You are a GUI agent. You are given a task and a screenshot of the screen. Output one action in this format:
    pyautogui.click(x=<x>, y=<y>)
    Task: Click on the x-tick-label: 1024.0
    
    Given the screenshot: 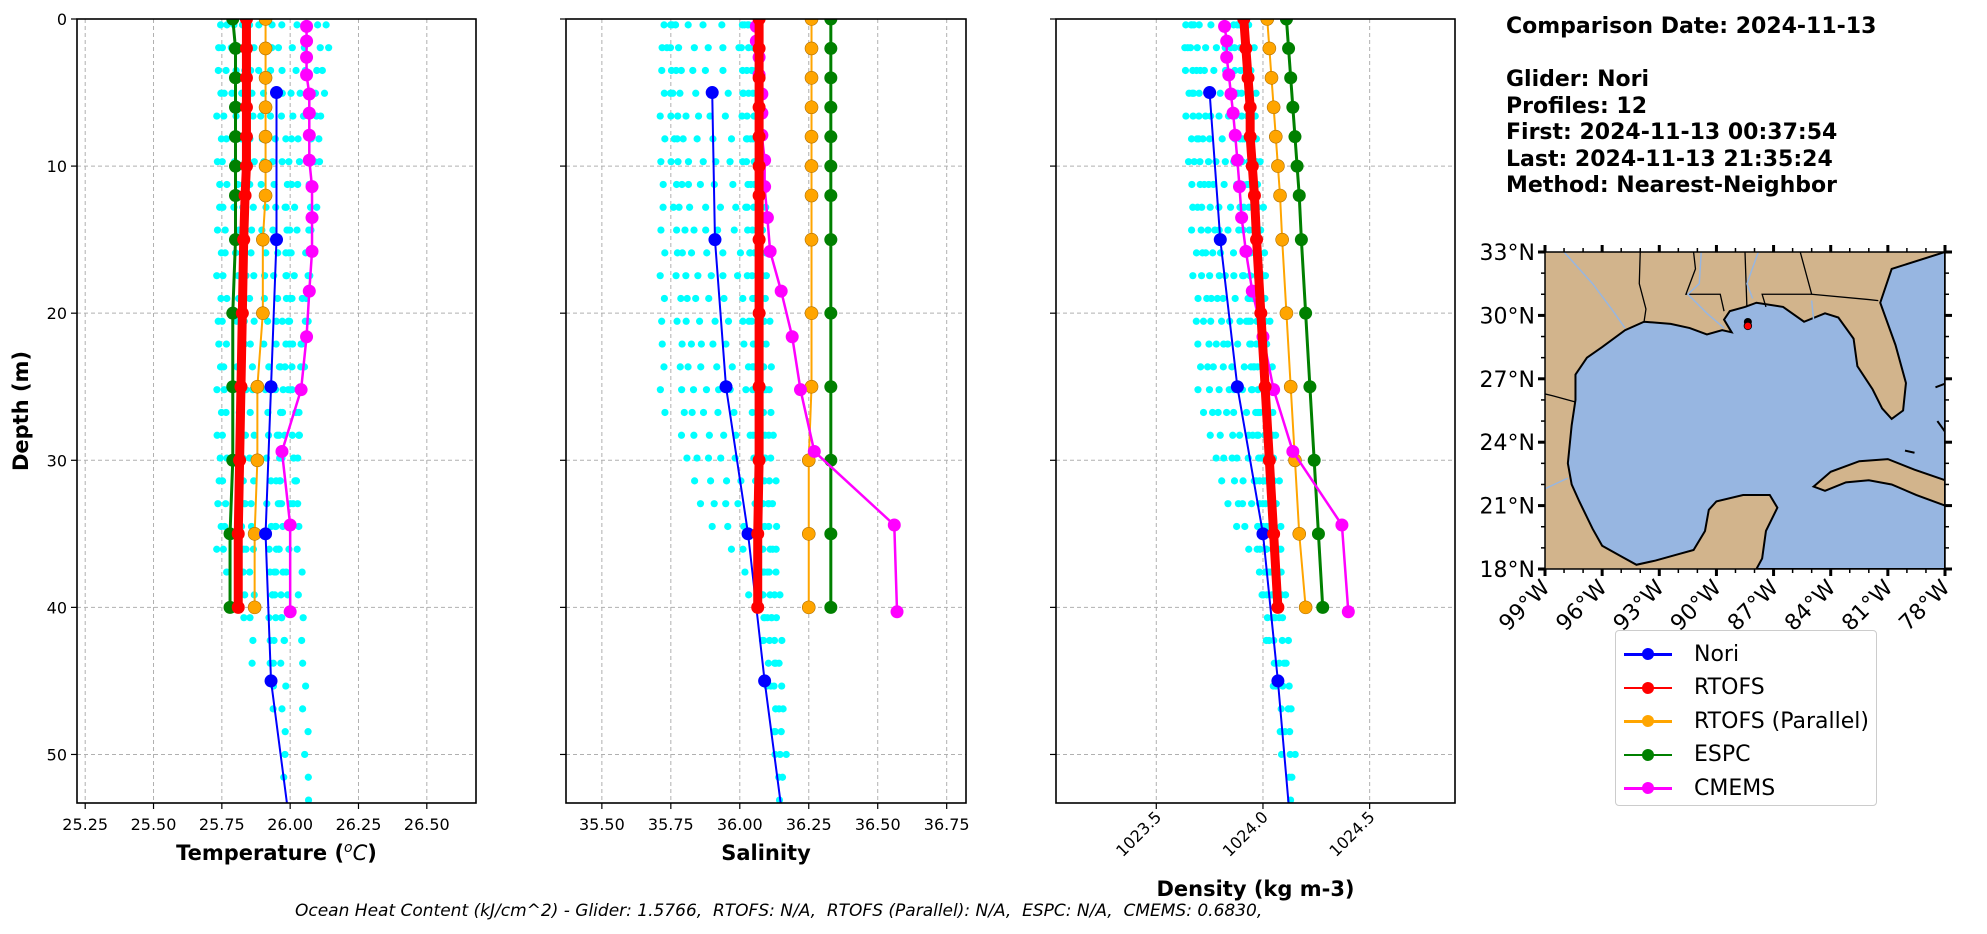 What is the action you would take?
    pyautogui.click(x=1245, y=833)
    